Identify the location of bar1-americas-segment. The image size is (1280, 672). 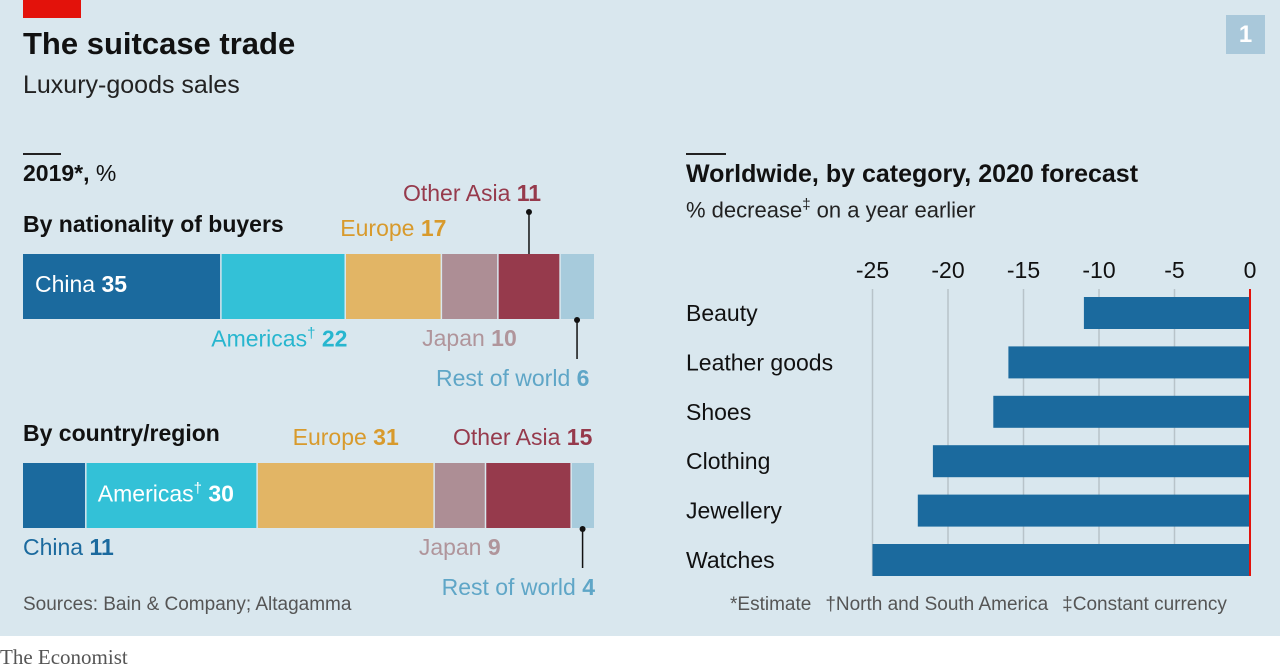
(283, 286).